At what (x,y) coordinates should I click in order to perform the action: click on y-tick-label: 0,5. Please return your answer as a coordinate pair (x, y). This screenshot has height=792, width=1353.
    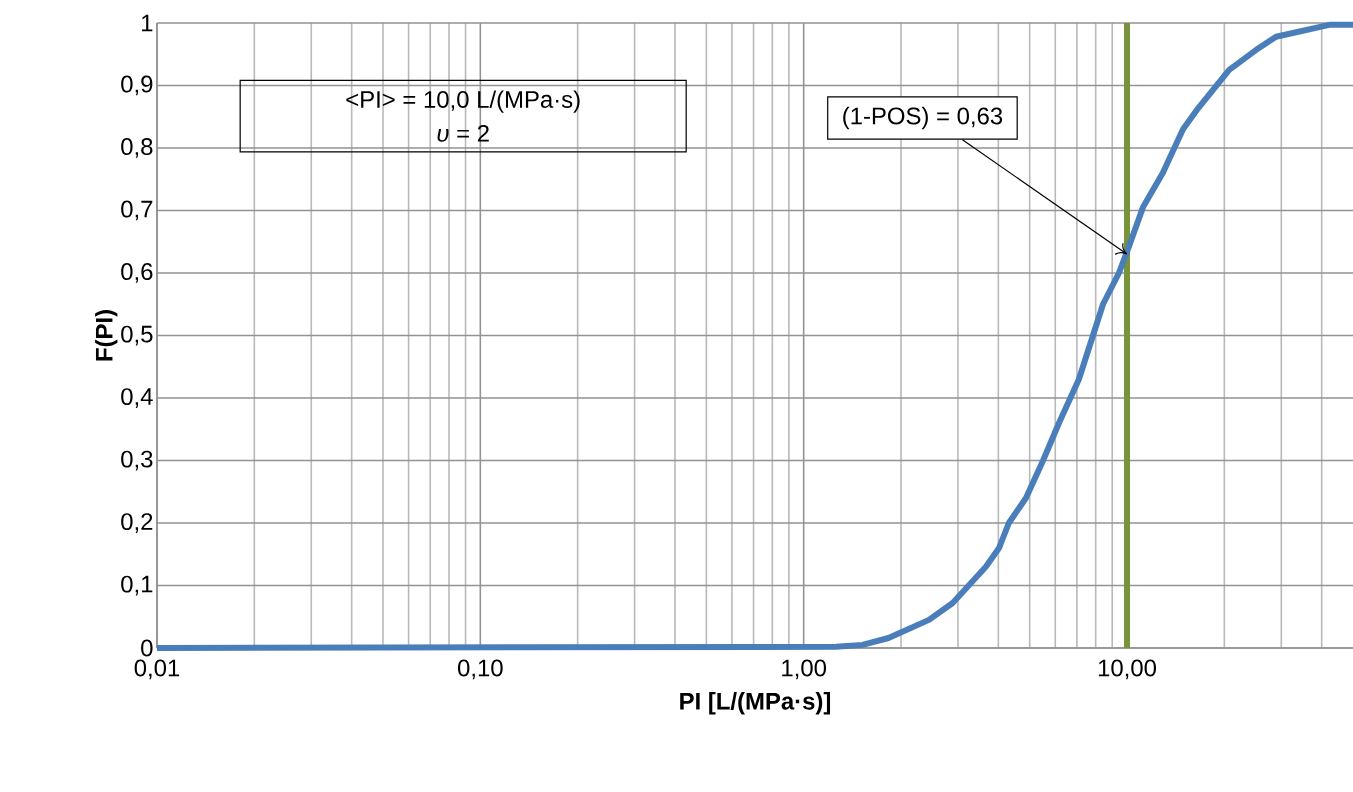
    Looking at the image, I should click on (137, 335).